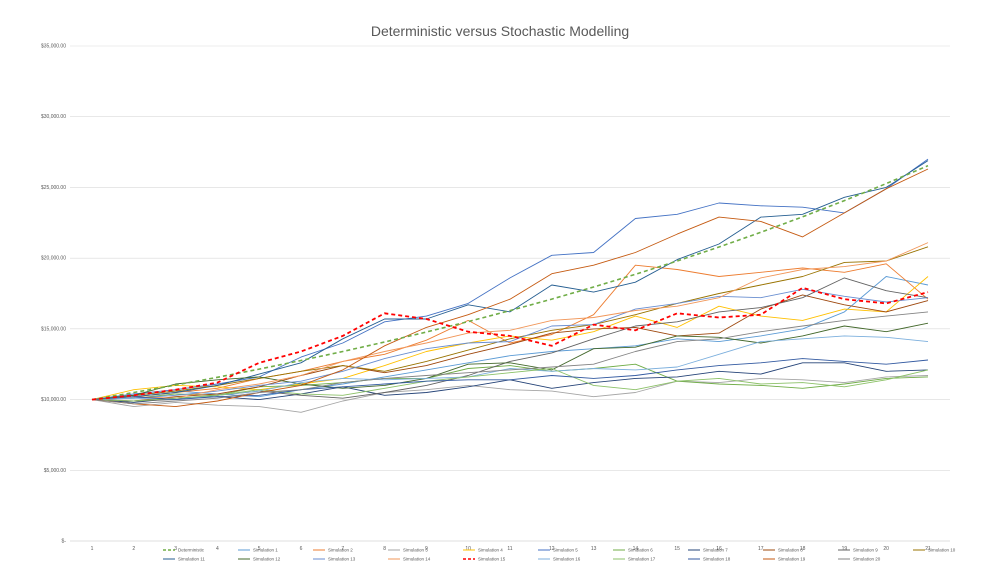  What do you see at coordinates (64, 542) in the screenshot?
I see `y-tick-label: $-` at bounding box center [64, 542].